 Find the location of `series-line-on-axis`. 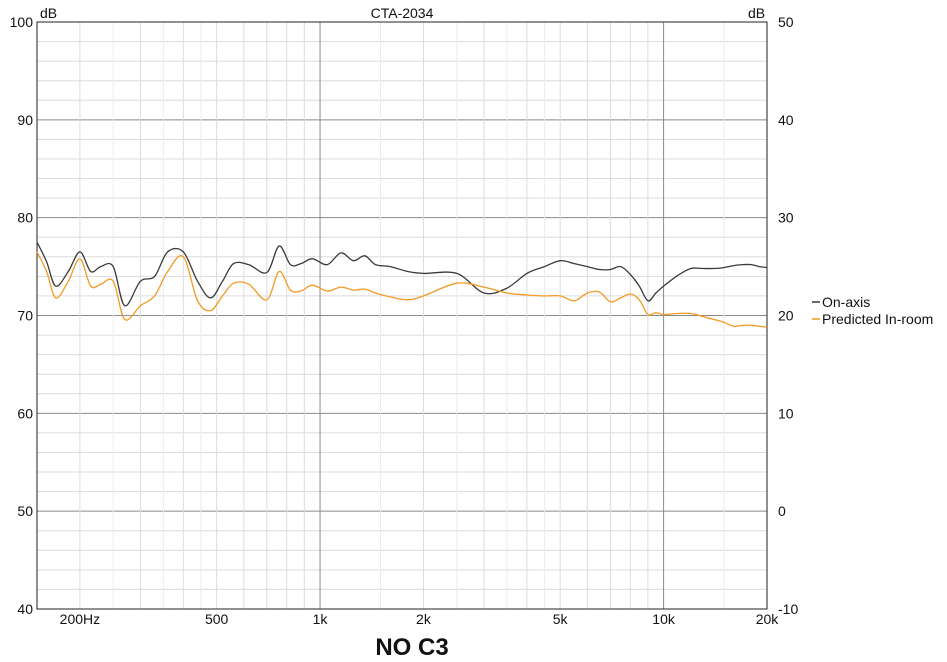

series-line-on-axis is located at coordinates (402, 274).